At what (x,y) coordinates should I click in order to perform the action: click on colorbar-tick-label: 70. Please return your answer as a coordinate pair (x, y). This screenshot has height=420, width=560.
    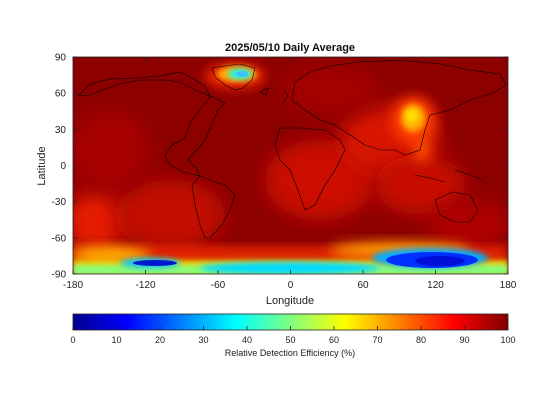
    Looking at the image, I should click on (377, 340).